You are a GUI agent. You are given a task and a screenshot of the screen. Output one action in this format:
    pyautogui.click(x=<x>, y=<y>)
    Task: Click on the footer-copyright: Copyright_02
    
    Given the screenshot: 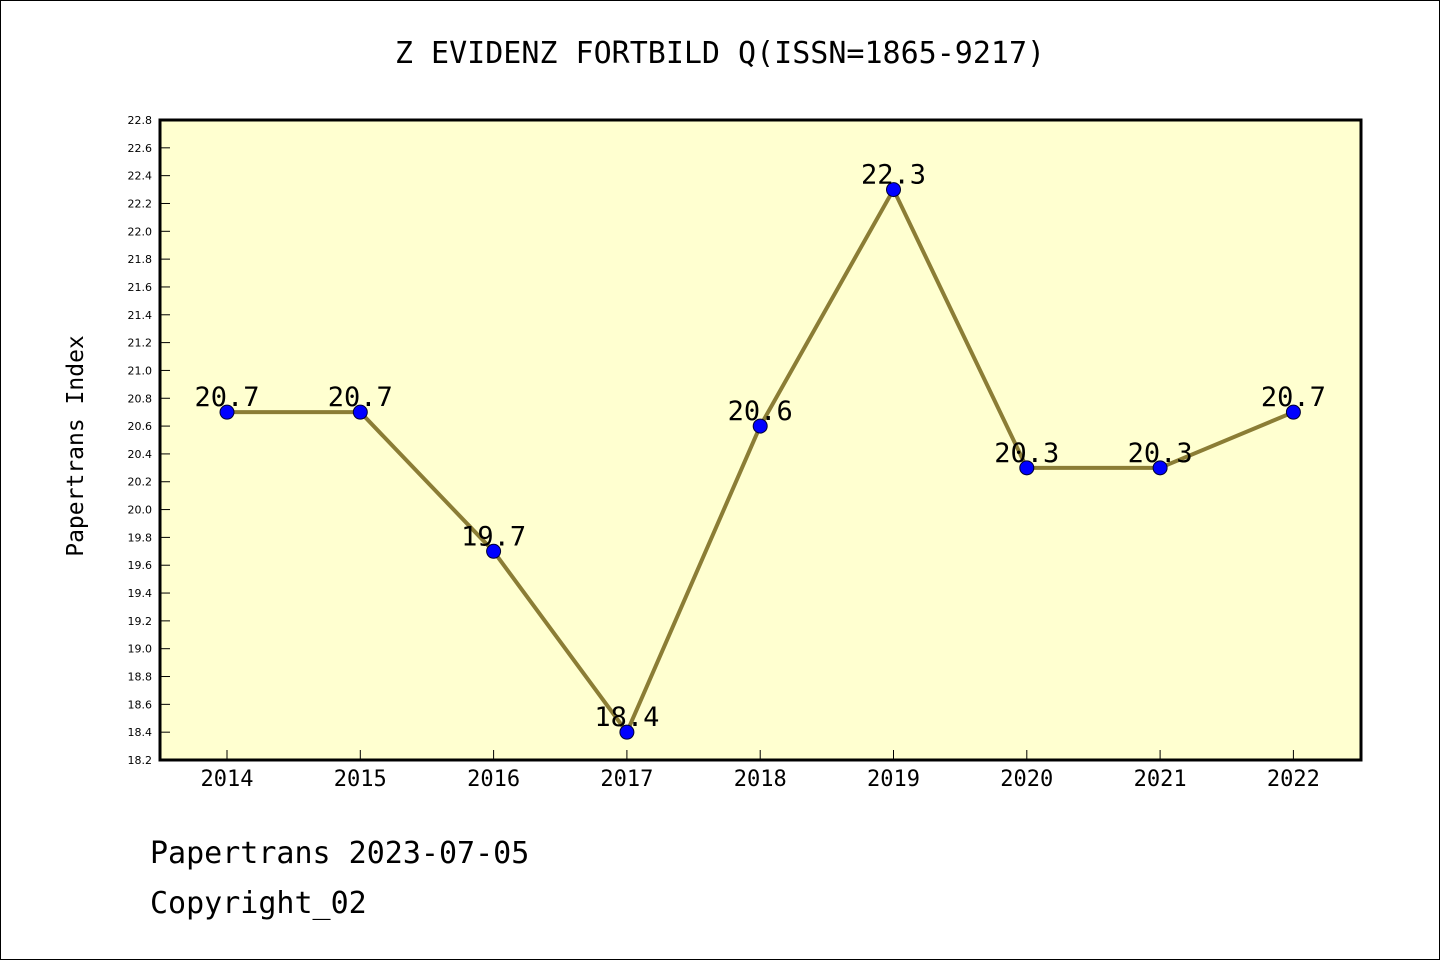 What is the action you would take?
    pyautogui.click(x=258, y=903)
    